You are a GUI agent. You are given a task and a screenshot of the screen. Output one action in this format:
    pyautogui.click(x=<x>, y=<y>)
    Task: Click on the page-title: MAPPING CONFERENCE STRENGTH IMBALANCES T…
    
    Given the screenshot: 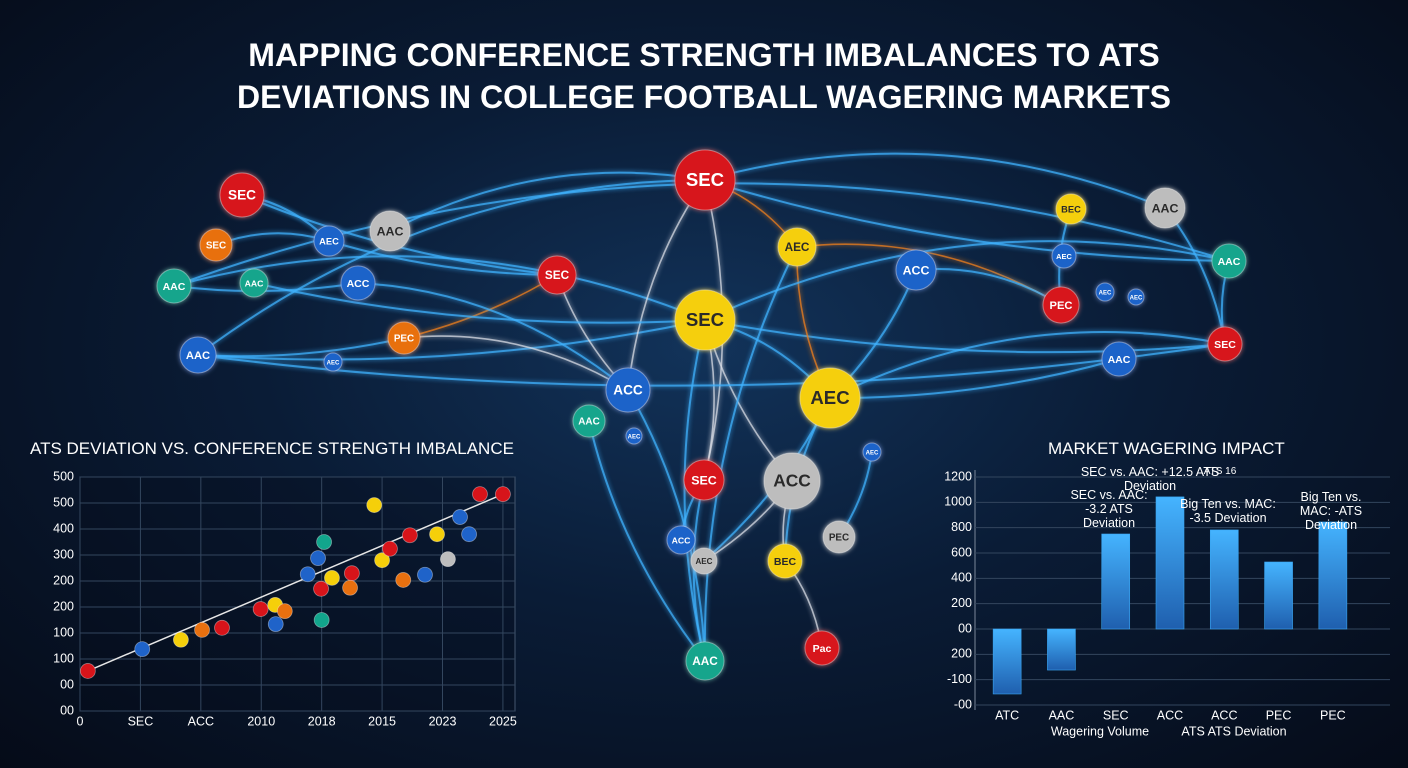 What is the action you would take?
    pyautogui.click(x=704, y=76)
    